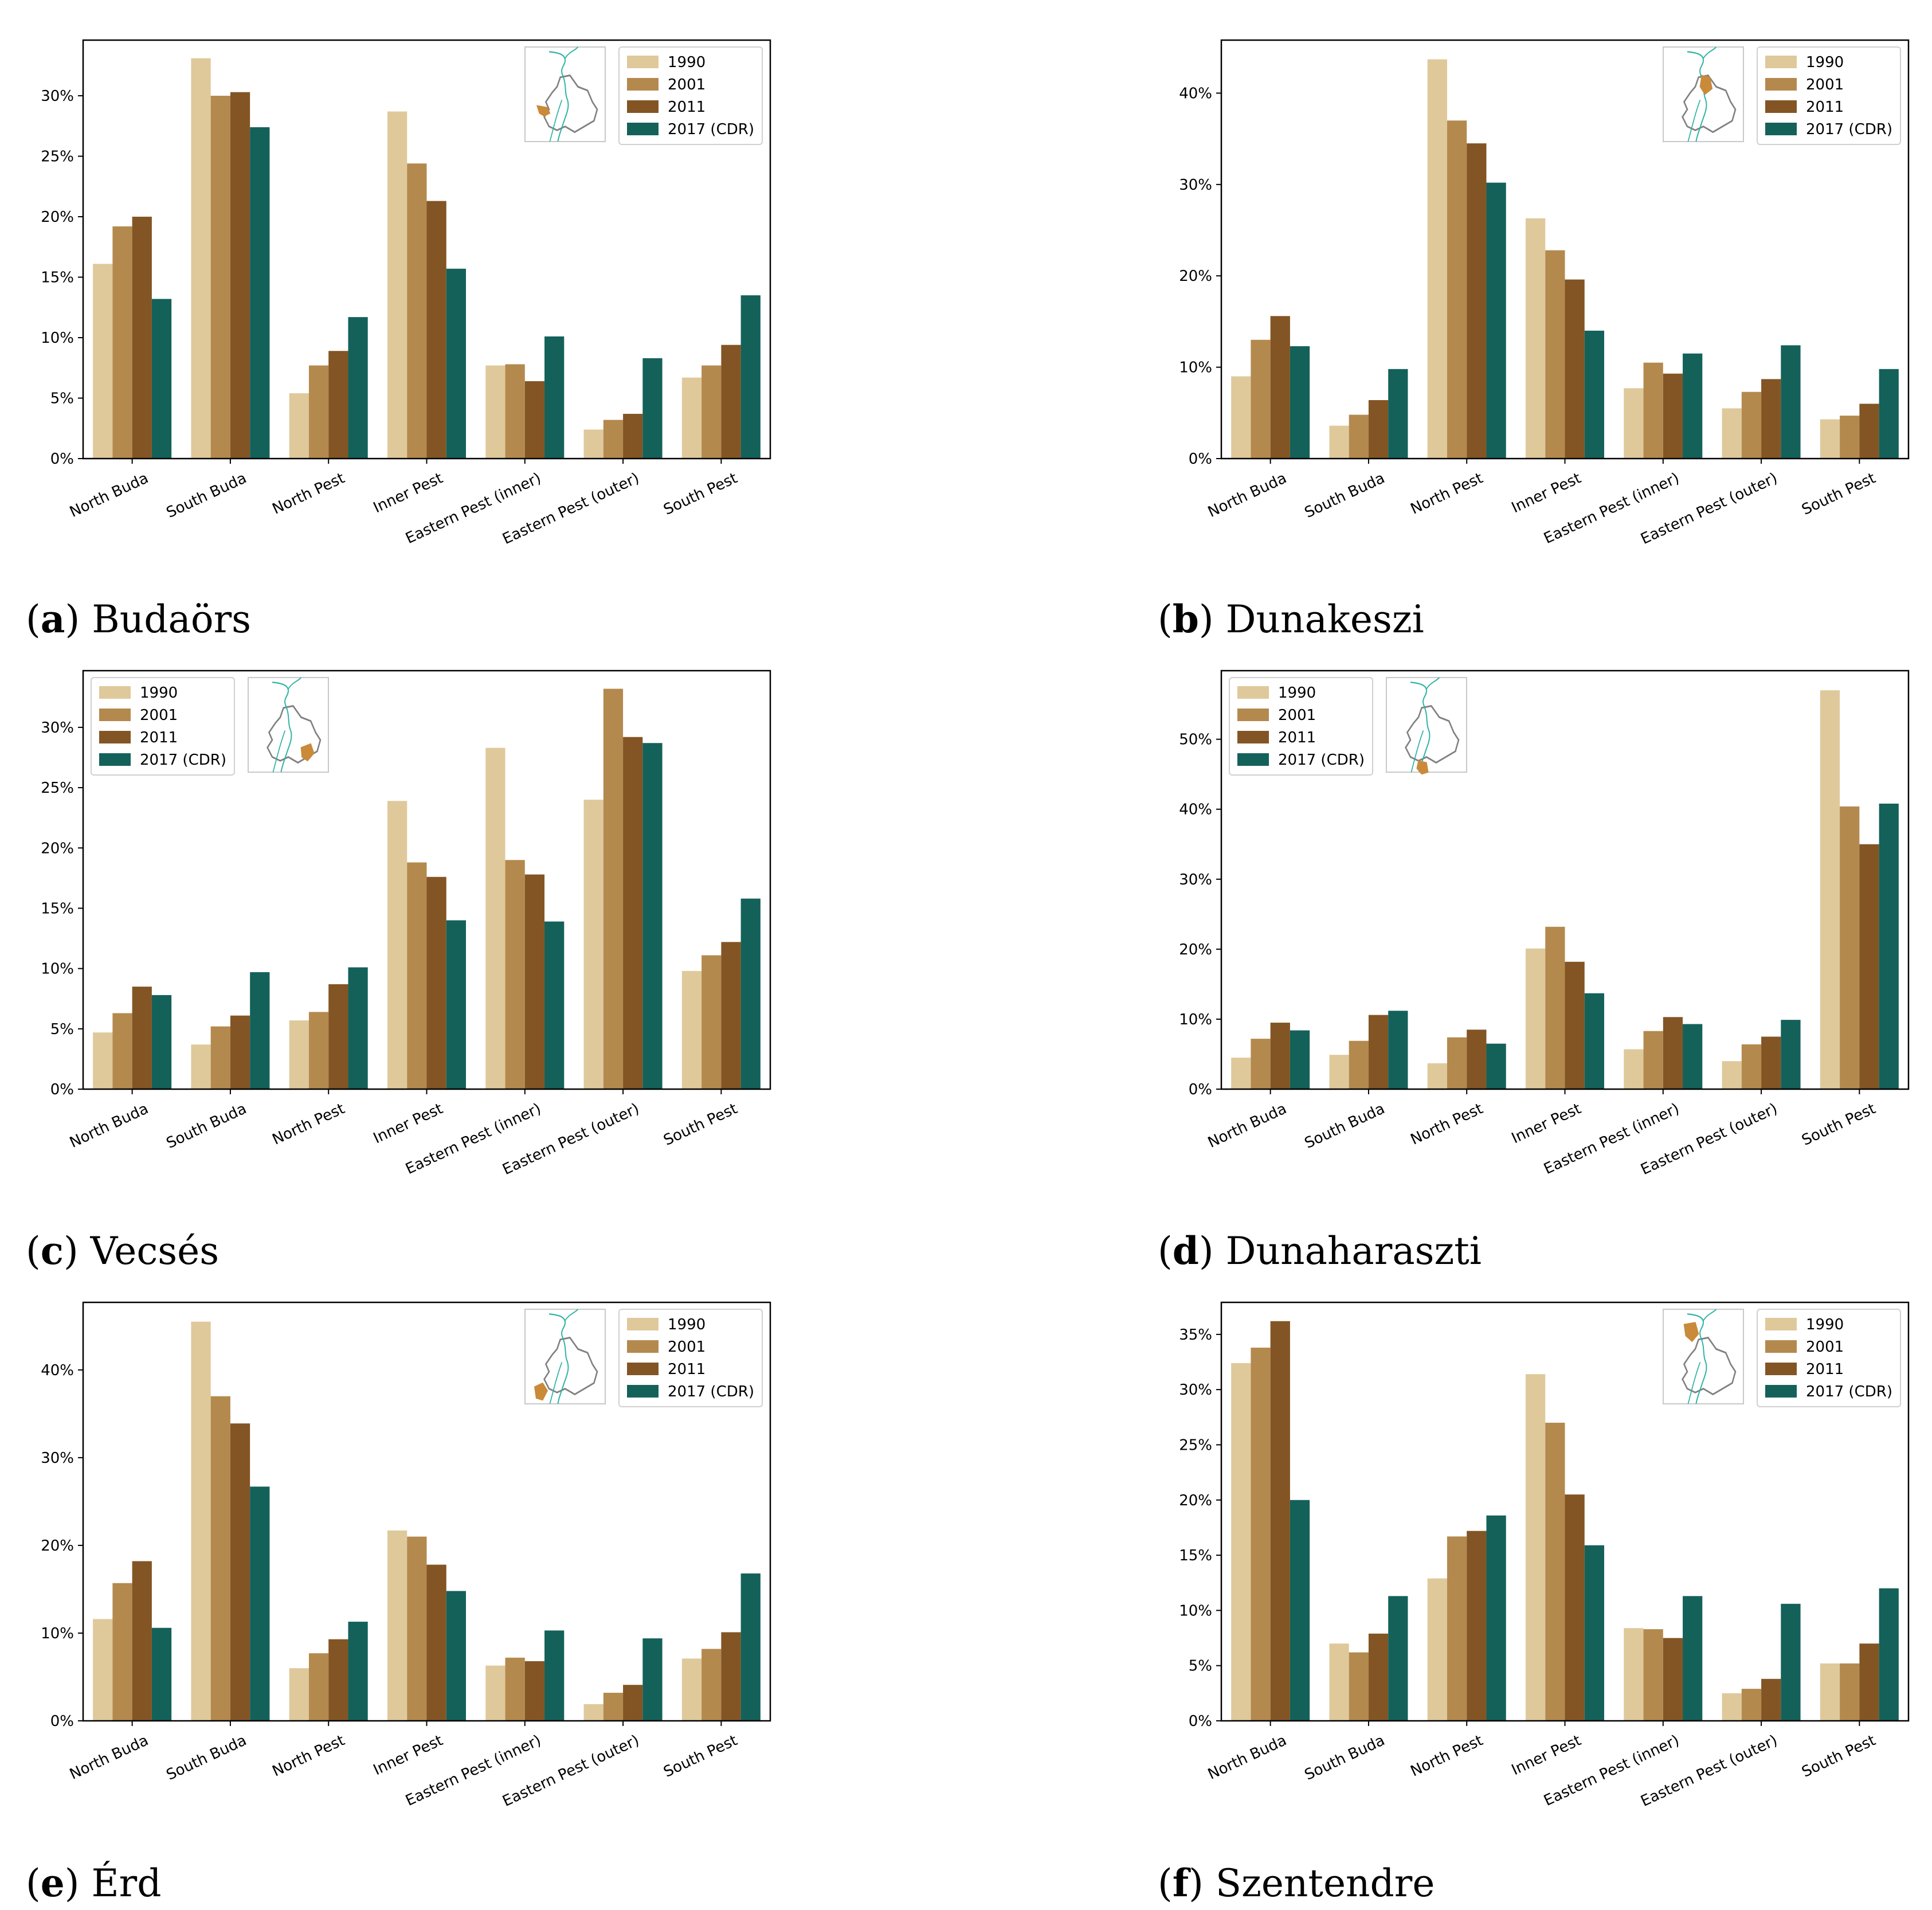 This screenshot has height=1910, width=1932. What do you see at coordinates (1195, 1335) in the screenshot?
I see `y-tick-label: 35%` at bounding box center [1195, 1335].